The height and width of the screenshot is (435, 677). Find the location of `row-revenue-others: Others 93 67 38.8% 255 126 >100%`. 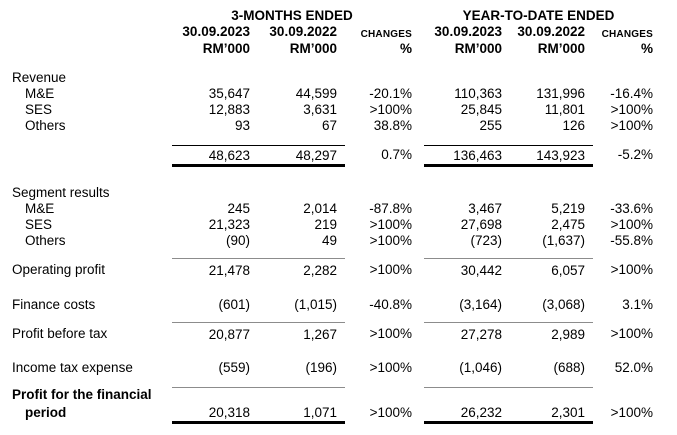

row-revenue-others: Others 93 67 38.8% 255 126 >100% is located at coordinates (338, 126).